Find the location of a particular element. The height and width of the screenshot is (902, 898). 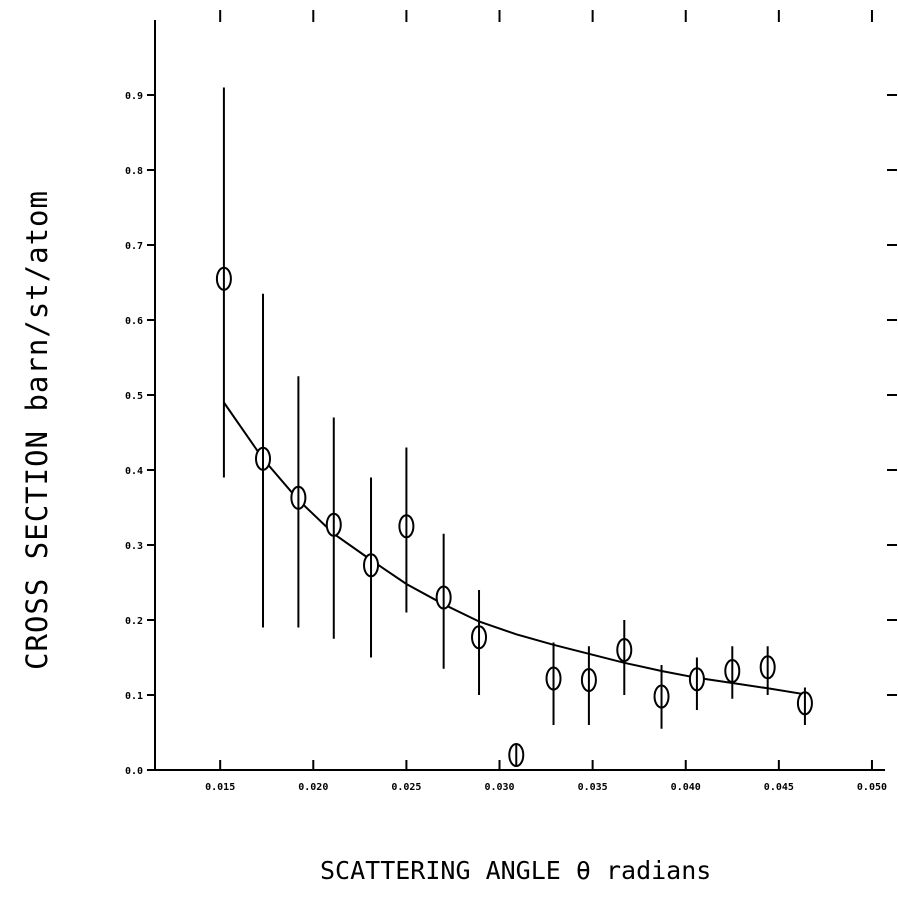

x-tick-label: 0.020 is located at coordinates (313, 787).